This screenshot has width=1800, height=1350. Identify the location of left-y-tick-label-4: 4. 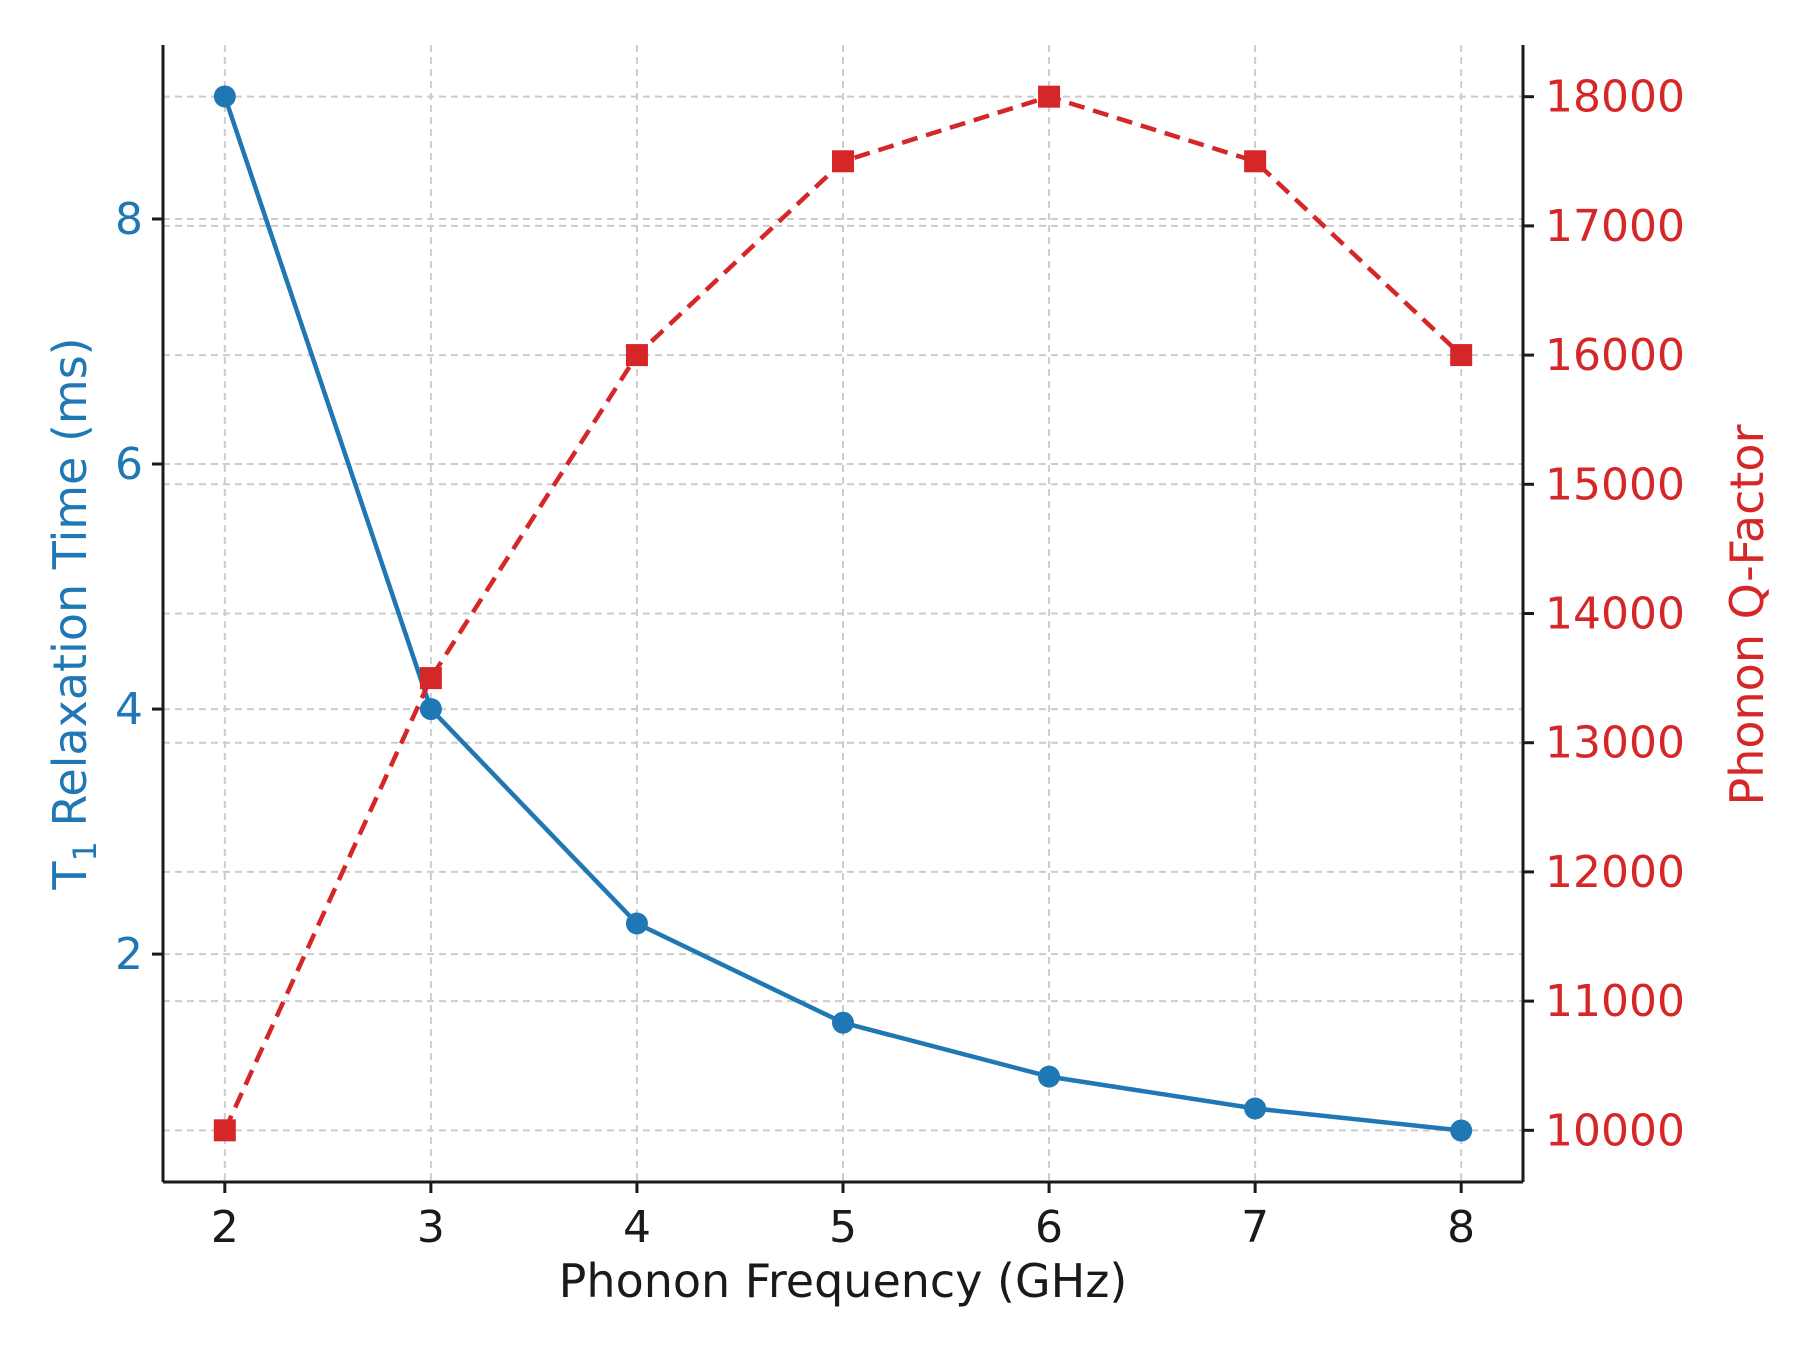
(129, 709).